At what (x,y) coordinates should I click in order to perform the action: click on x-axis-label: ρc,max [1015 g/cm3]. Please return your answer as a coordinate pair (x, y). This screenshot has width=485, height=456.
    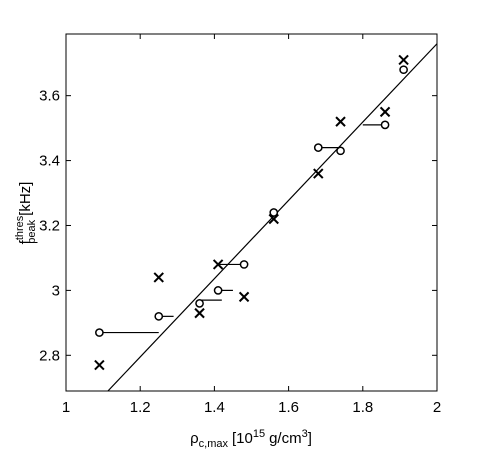
    Looking at the image, I should click on (251, 439).